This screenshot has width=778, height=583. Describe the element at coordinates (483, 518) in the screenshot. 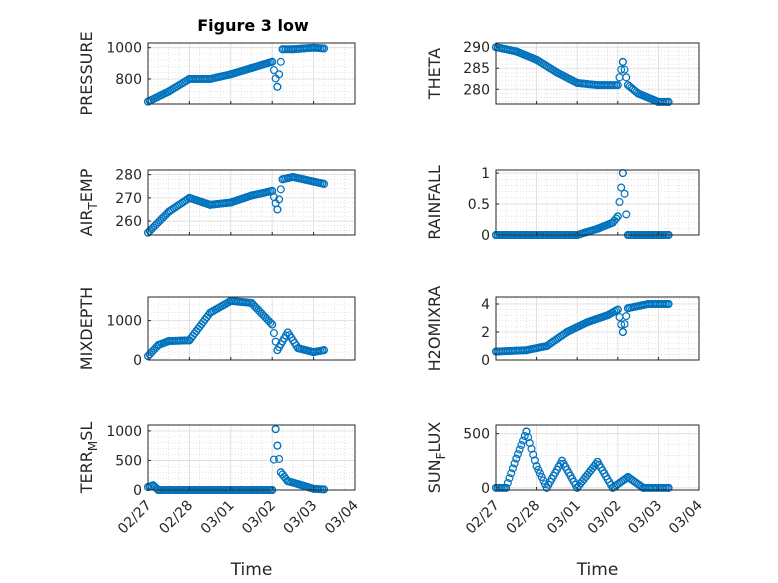

I see `x-tick-label: 02/27` at that location.